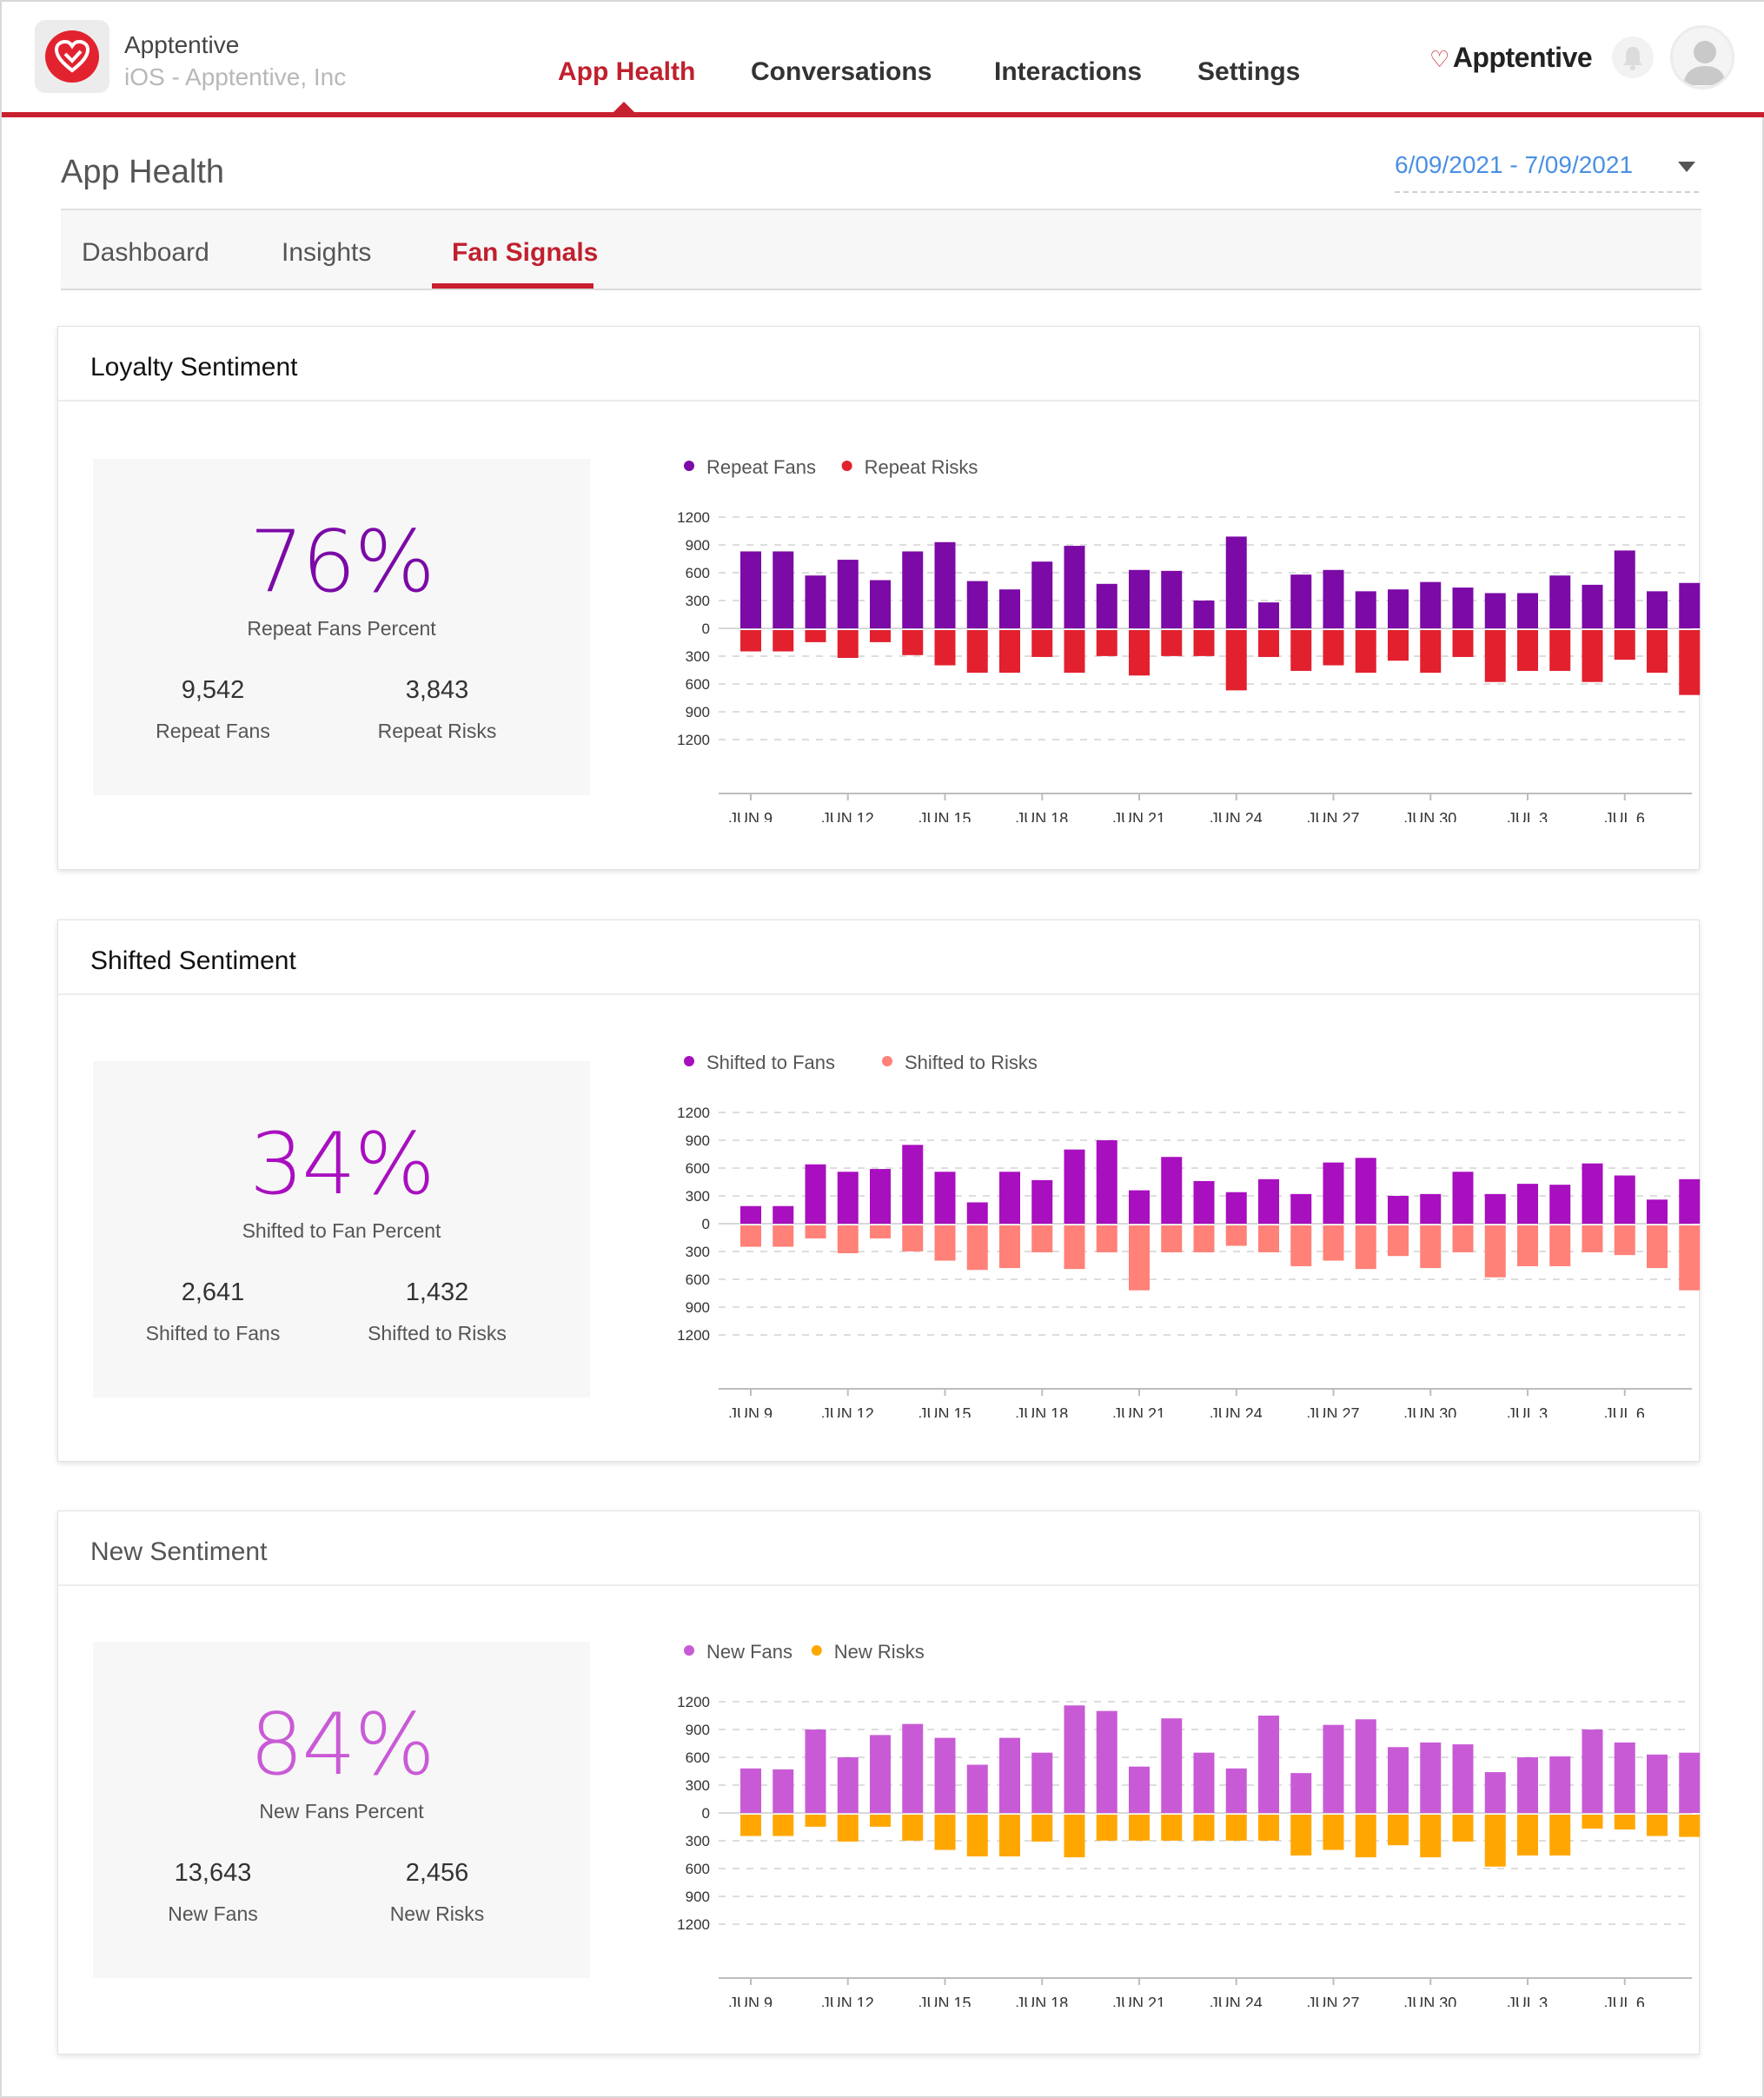  Describe the element at coordinates (1633, 57) in the screenshot. I see `notification-button` at that location.